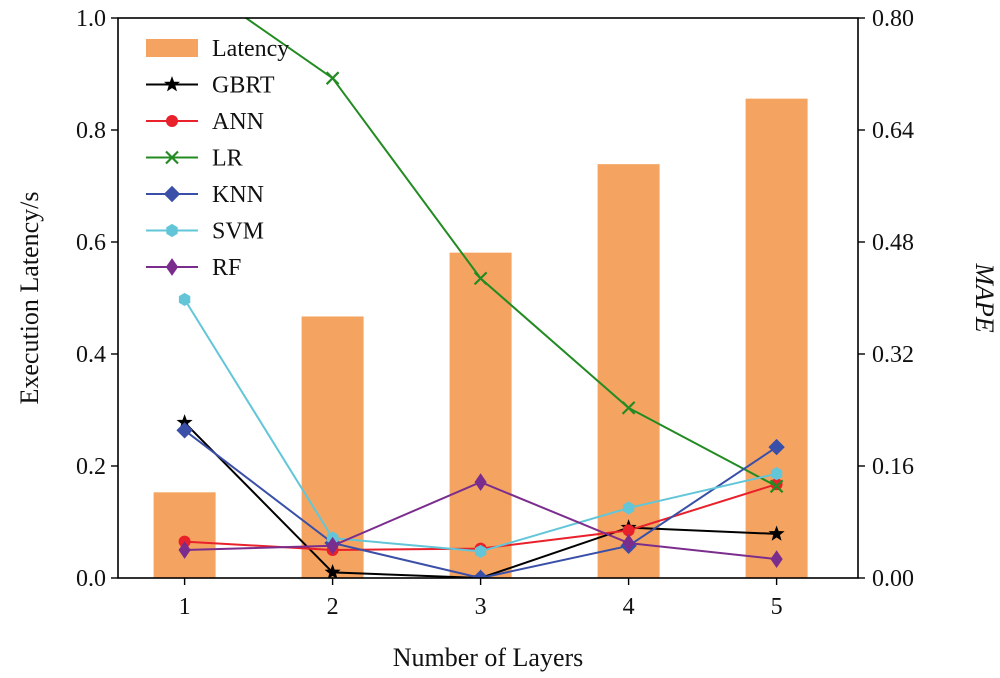 Image resolution: width=1000 pixels, height=678 pixels. I want to click on legend-marker-rf, so click(172, 267).